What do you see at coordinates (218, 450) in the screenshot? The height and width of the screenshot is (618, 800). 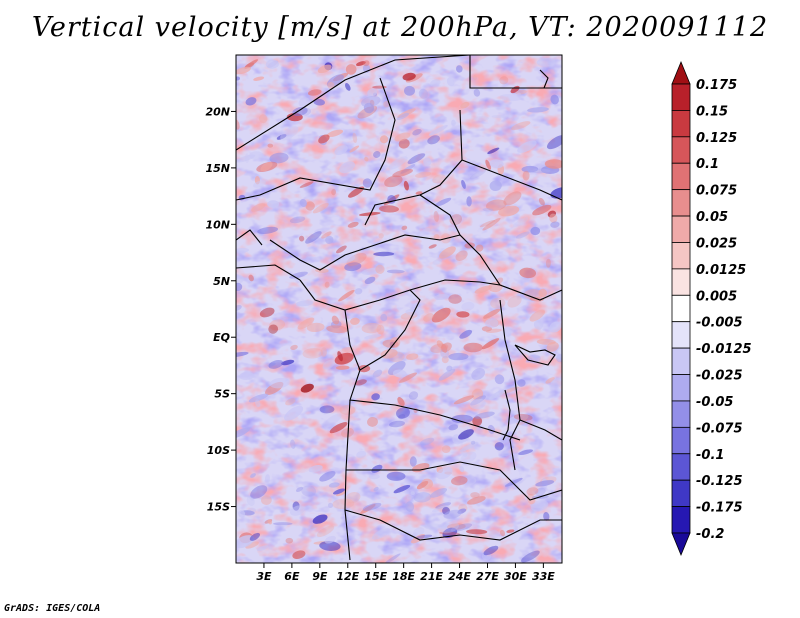 I see `y-tick-label: 10S` at bounding box center [218, 450].